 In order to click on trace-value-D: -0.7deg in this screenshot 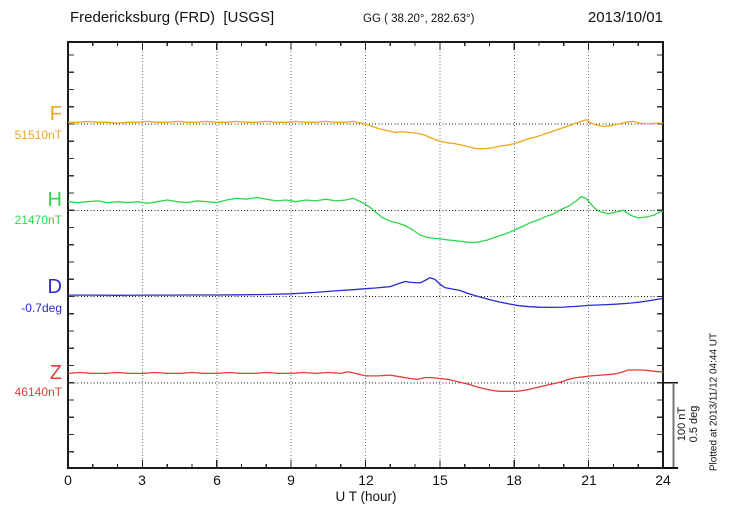, I will do `click(41, 308)`.